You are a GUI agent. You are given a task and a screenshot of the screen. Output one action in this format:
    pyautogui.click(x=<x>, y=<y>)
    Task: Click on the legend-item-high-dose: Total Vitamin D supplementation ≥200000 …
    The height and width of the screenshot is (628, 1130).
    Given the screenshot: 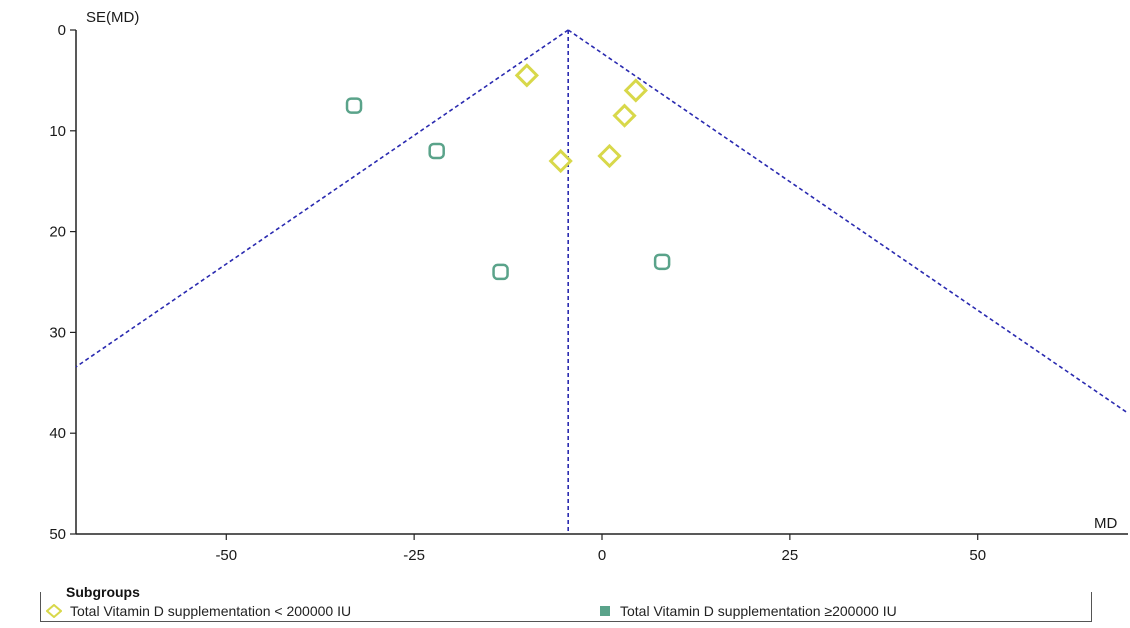 What is the action you would take?
    pyautogui.click(x=747, y=611)
    